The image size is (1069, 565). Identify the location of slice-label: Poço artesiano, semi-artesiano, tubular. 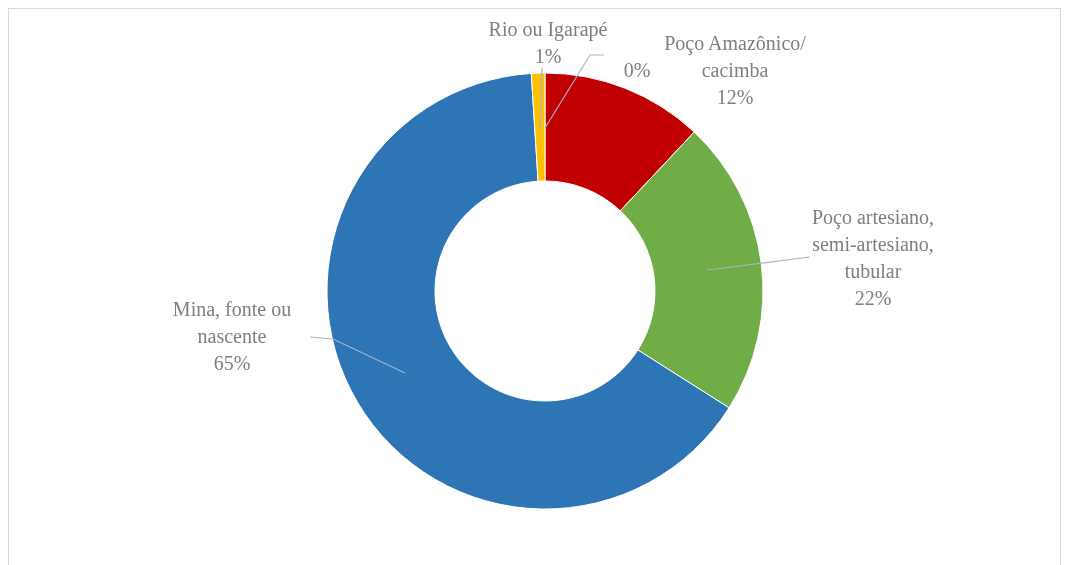
(873, 244).